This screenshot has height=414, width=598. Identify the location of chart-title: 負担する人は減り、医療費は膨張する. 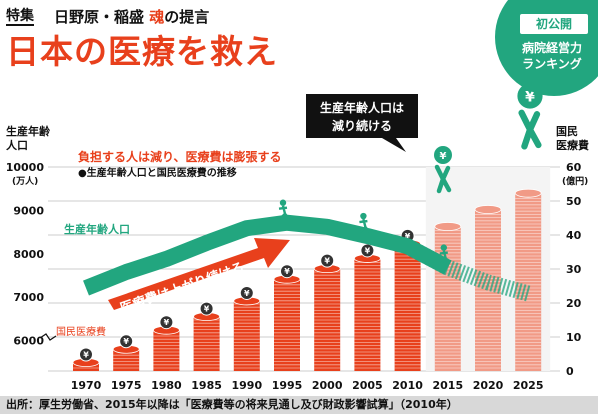
(180, 156).